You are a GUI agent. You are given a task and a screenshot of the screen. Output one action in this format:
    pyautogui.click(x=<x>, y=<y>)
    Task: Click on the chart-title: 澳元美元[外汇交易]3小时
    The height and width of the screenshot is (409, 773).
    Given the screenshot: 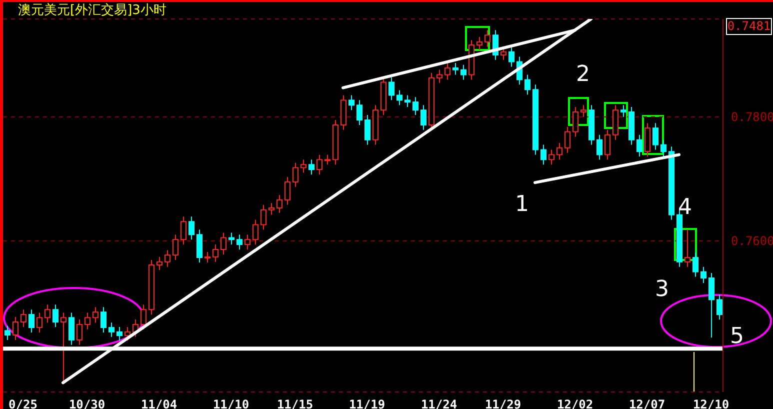 What is the action you would take?
    pyautogui.click(x=92, y=10)
    